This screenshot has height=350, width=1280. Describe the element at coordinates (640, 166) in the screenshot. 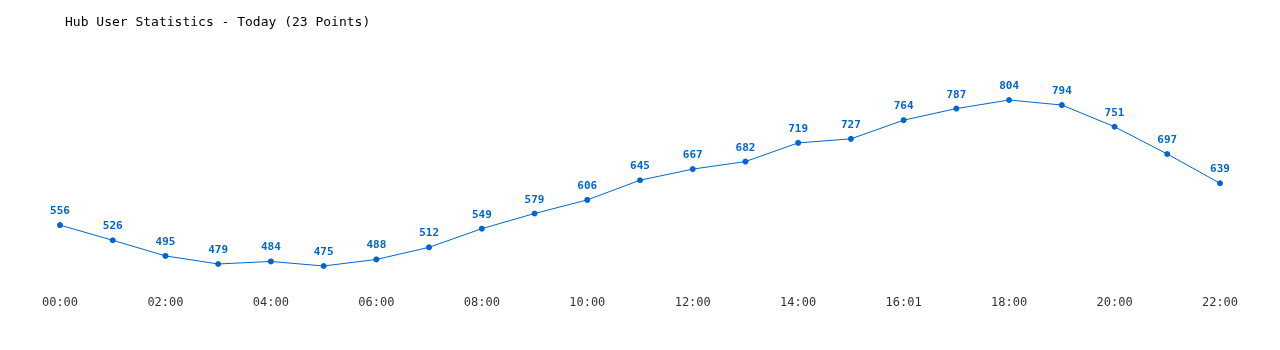

I see `data-label: 645` at that location.